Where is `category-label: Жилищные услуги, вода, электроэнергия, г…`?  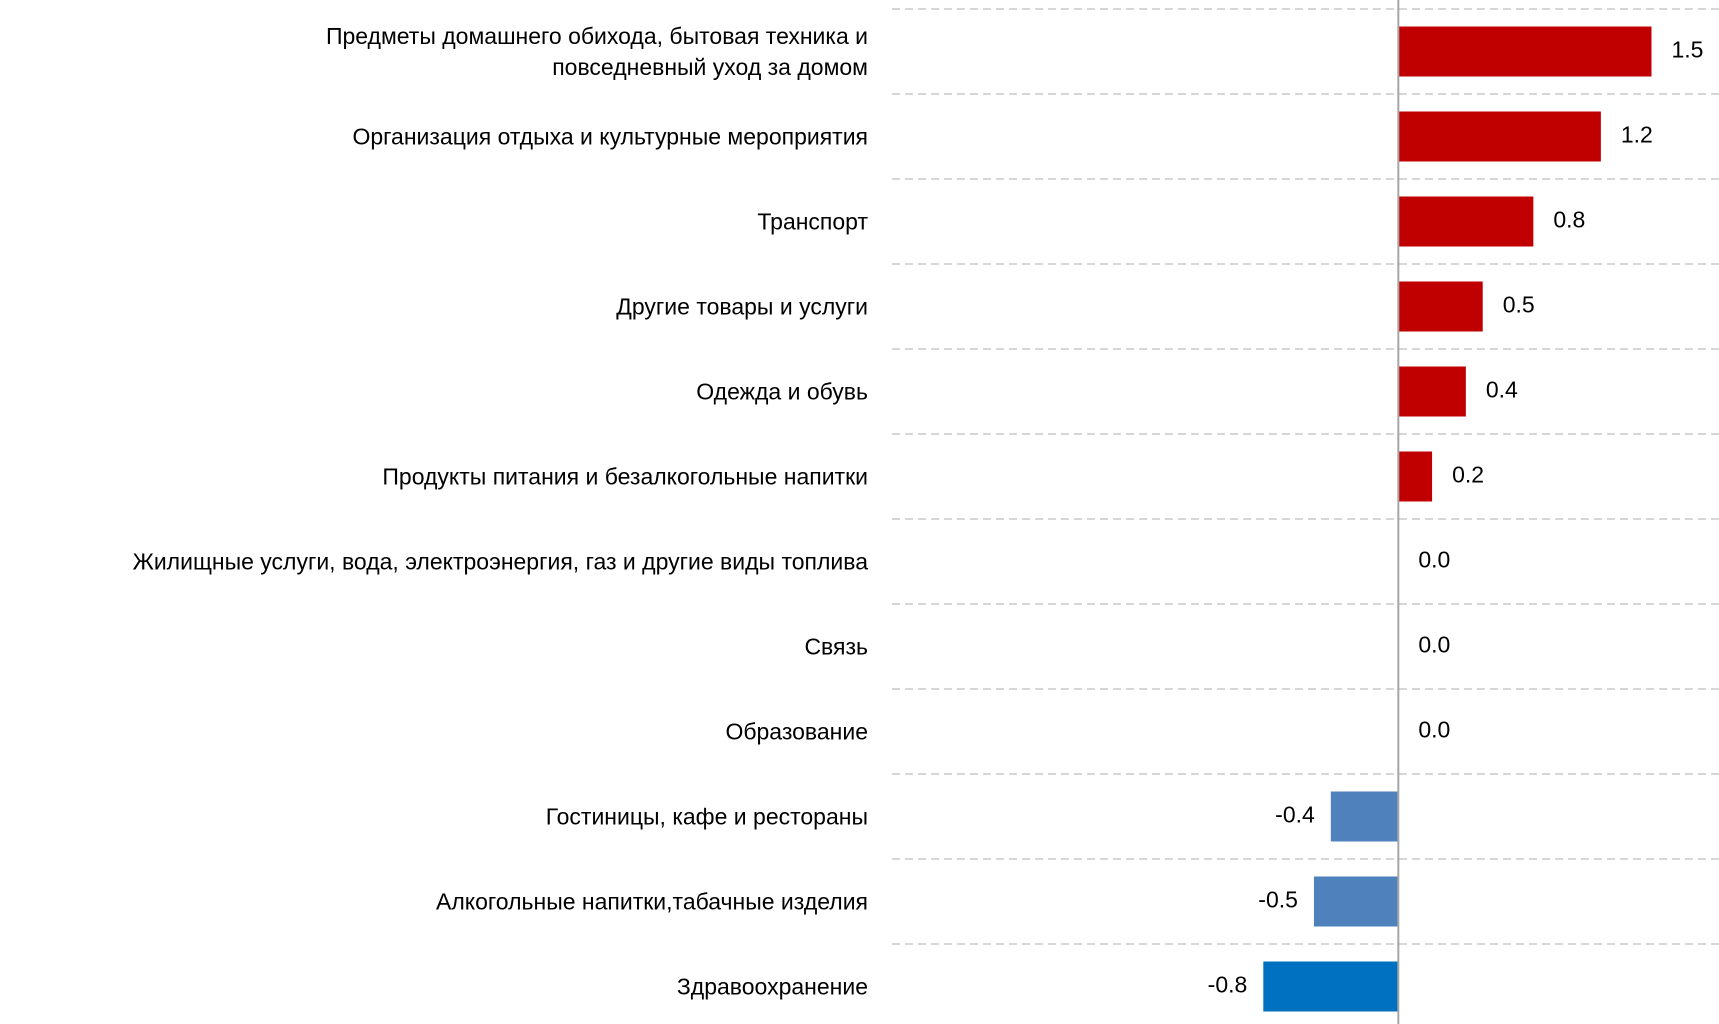
category-label: Жилищные услуги, вода, электроэнергия, г… is located at coordinates (500, 561).